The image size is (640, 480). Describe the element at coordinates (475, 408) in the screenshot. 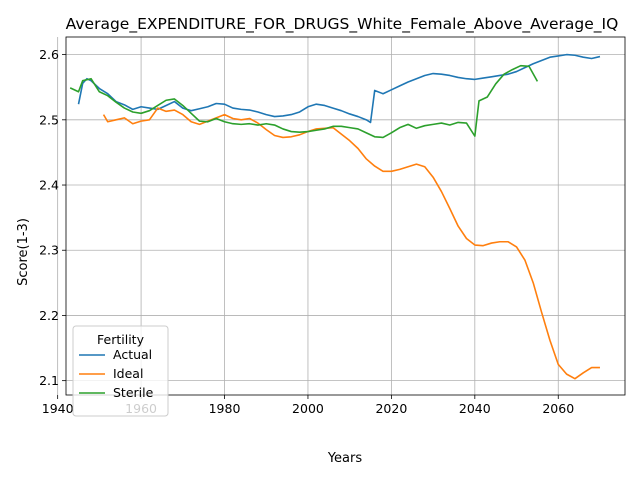

I see `x-tick-label: 2040` at that location.